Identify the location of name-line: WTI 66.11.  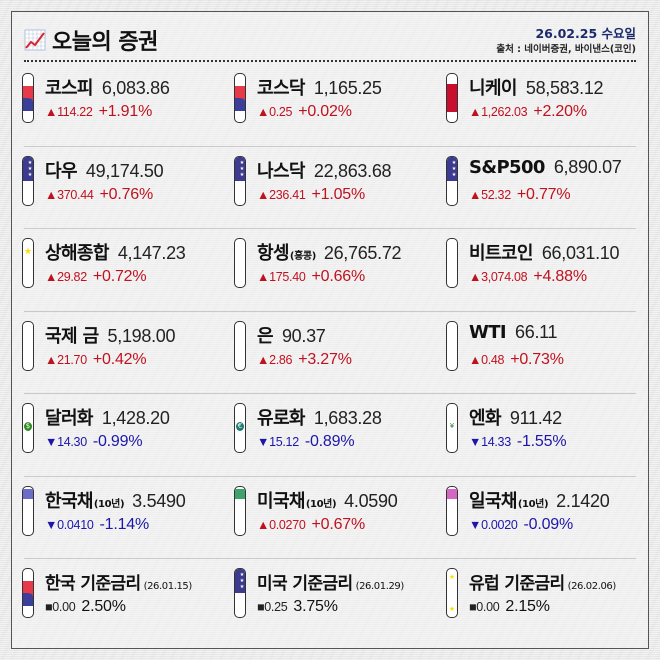
(513, 332).